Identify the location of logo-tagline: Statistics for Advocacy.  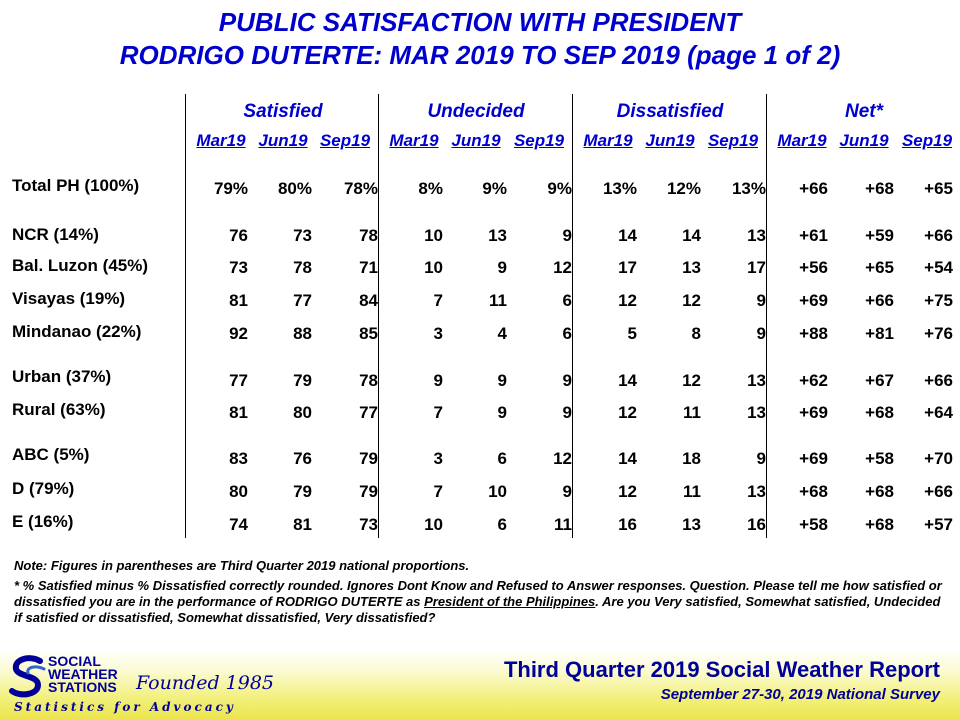
(125, 707).